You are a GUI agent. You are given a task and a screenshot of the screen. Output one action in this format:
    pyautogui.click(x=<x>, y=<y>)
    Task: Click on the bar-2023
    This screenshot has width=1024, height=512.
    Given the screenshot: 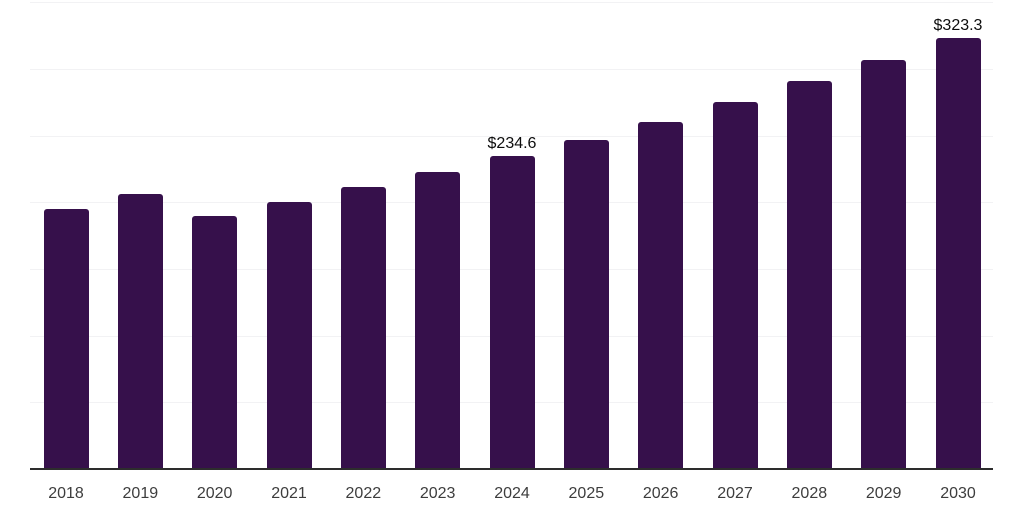 What is the action you would take?
    pyautogui.click(x=438, y=320)
    